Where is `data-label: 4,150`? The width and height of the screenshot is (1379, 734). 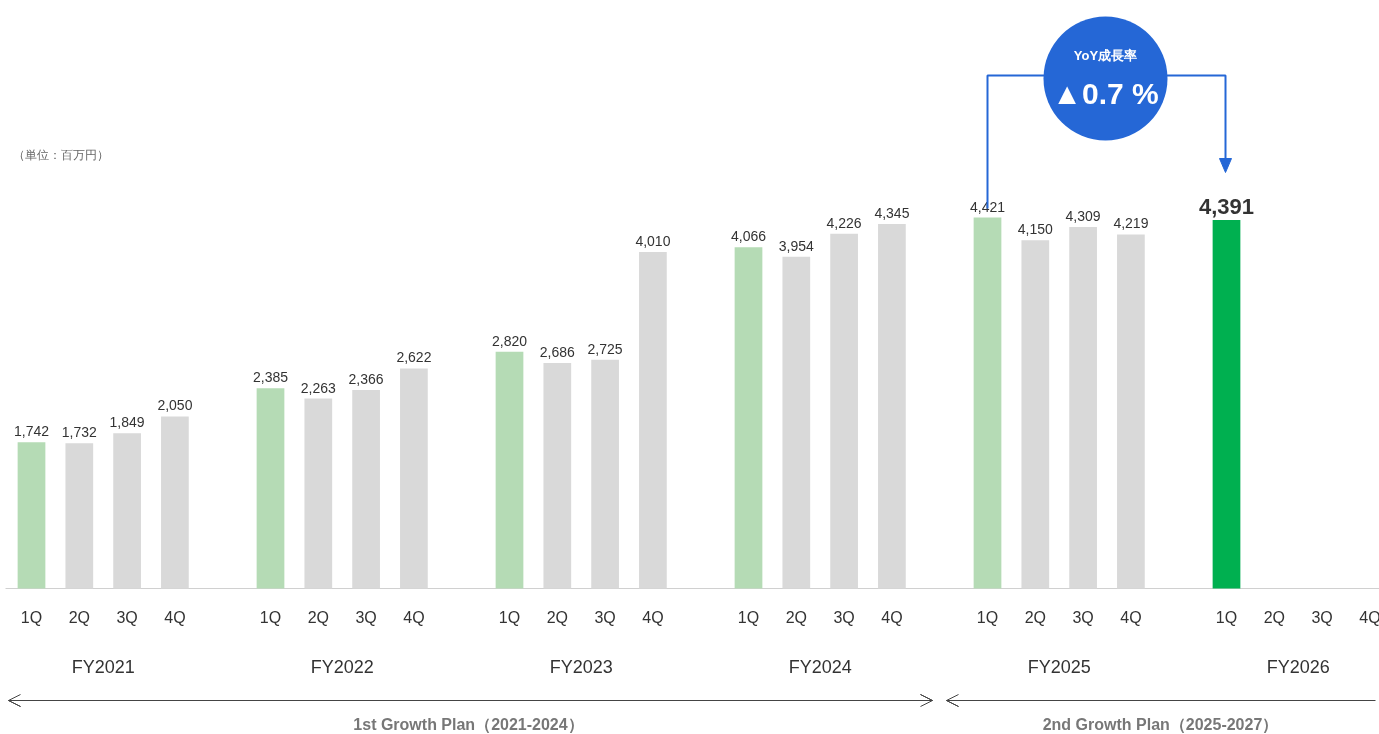 data-label: 4,150 is located at coordinates (1035, 229).